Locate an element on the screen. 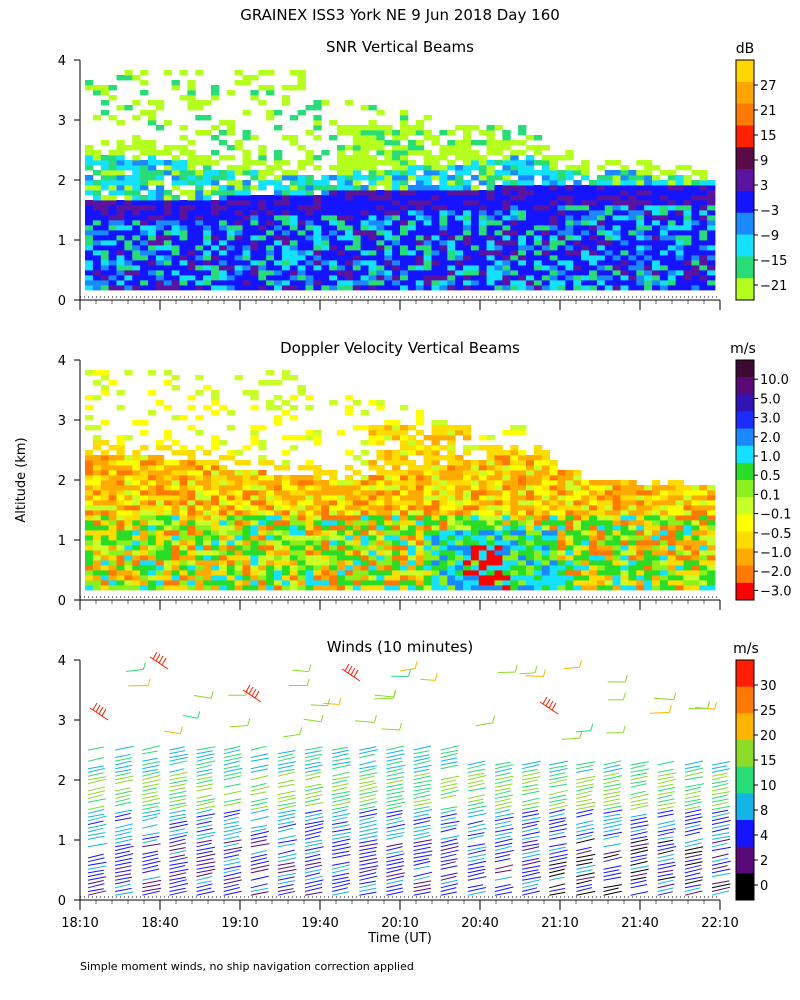  doppler-x-ticks is located at coordinates (400, 603).